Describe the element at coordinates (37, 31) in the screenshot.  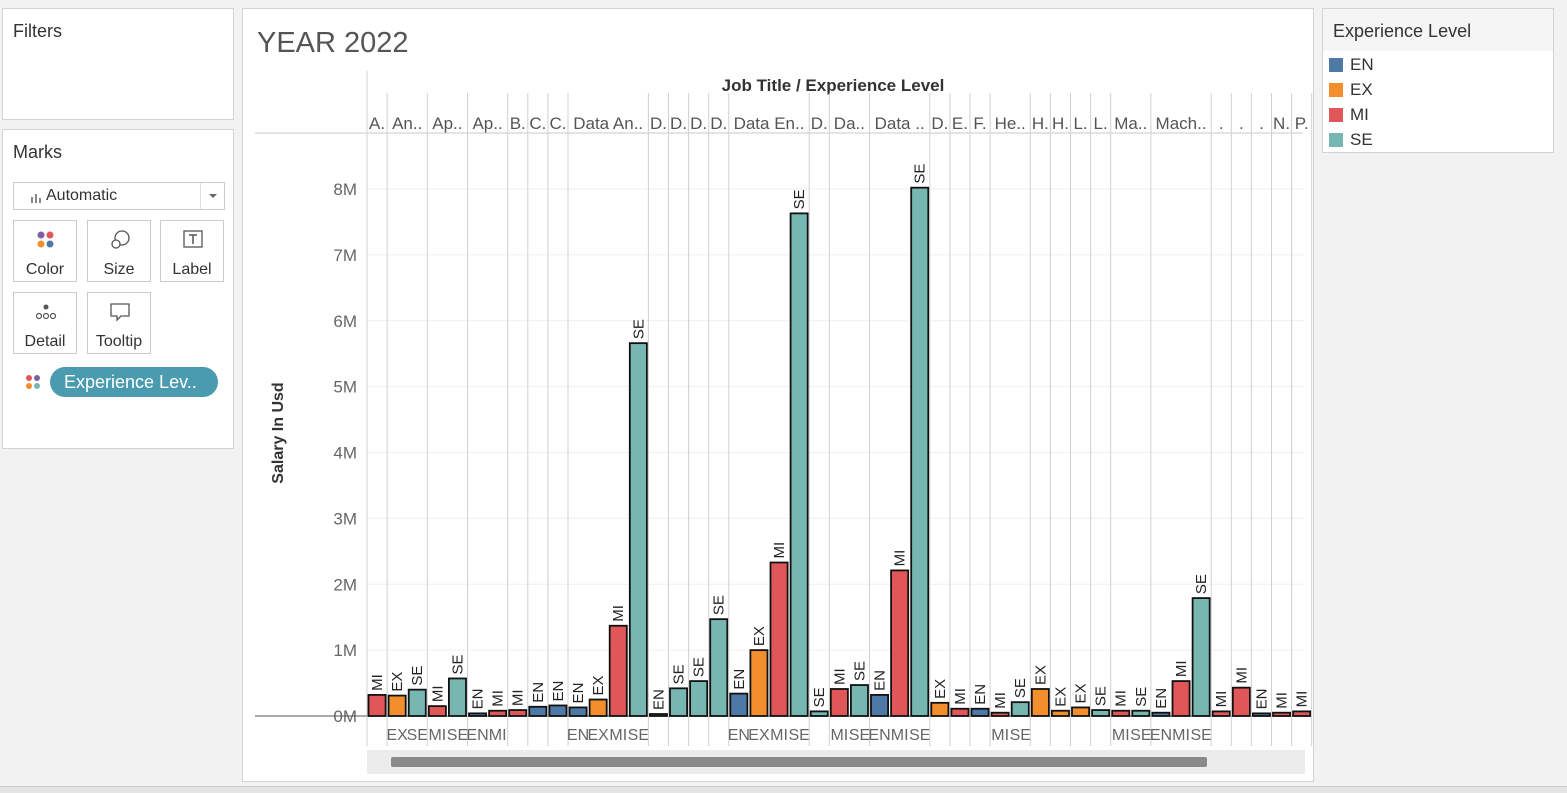
I see `filters-title: Filters` at that location.